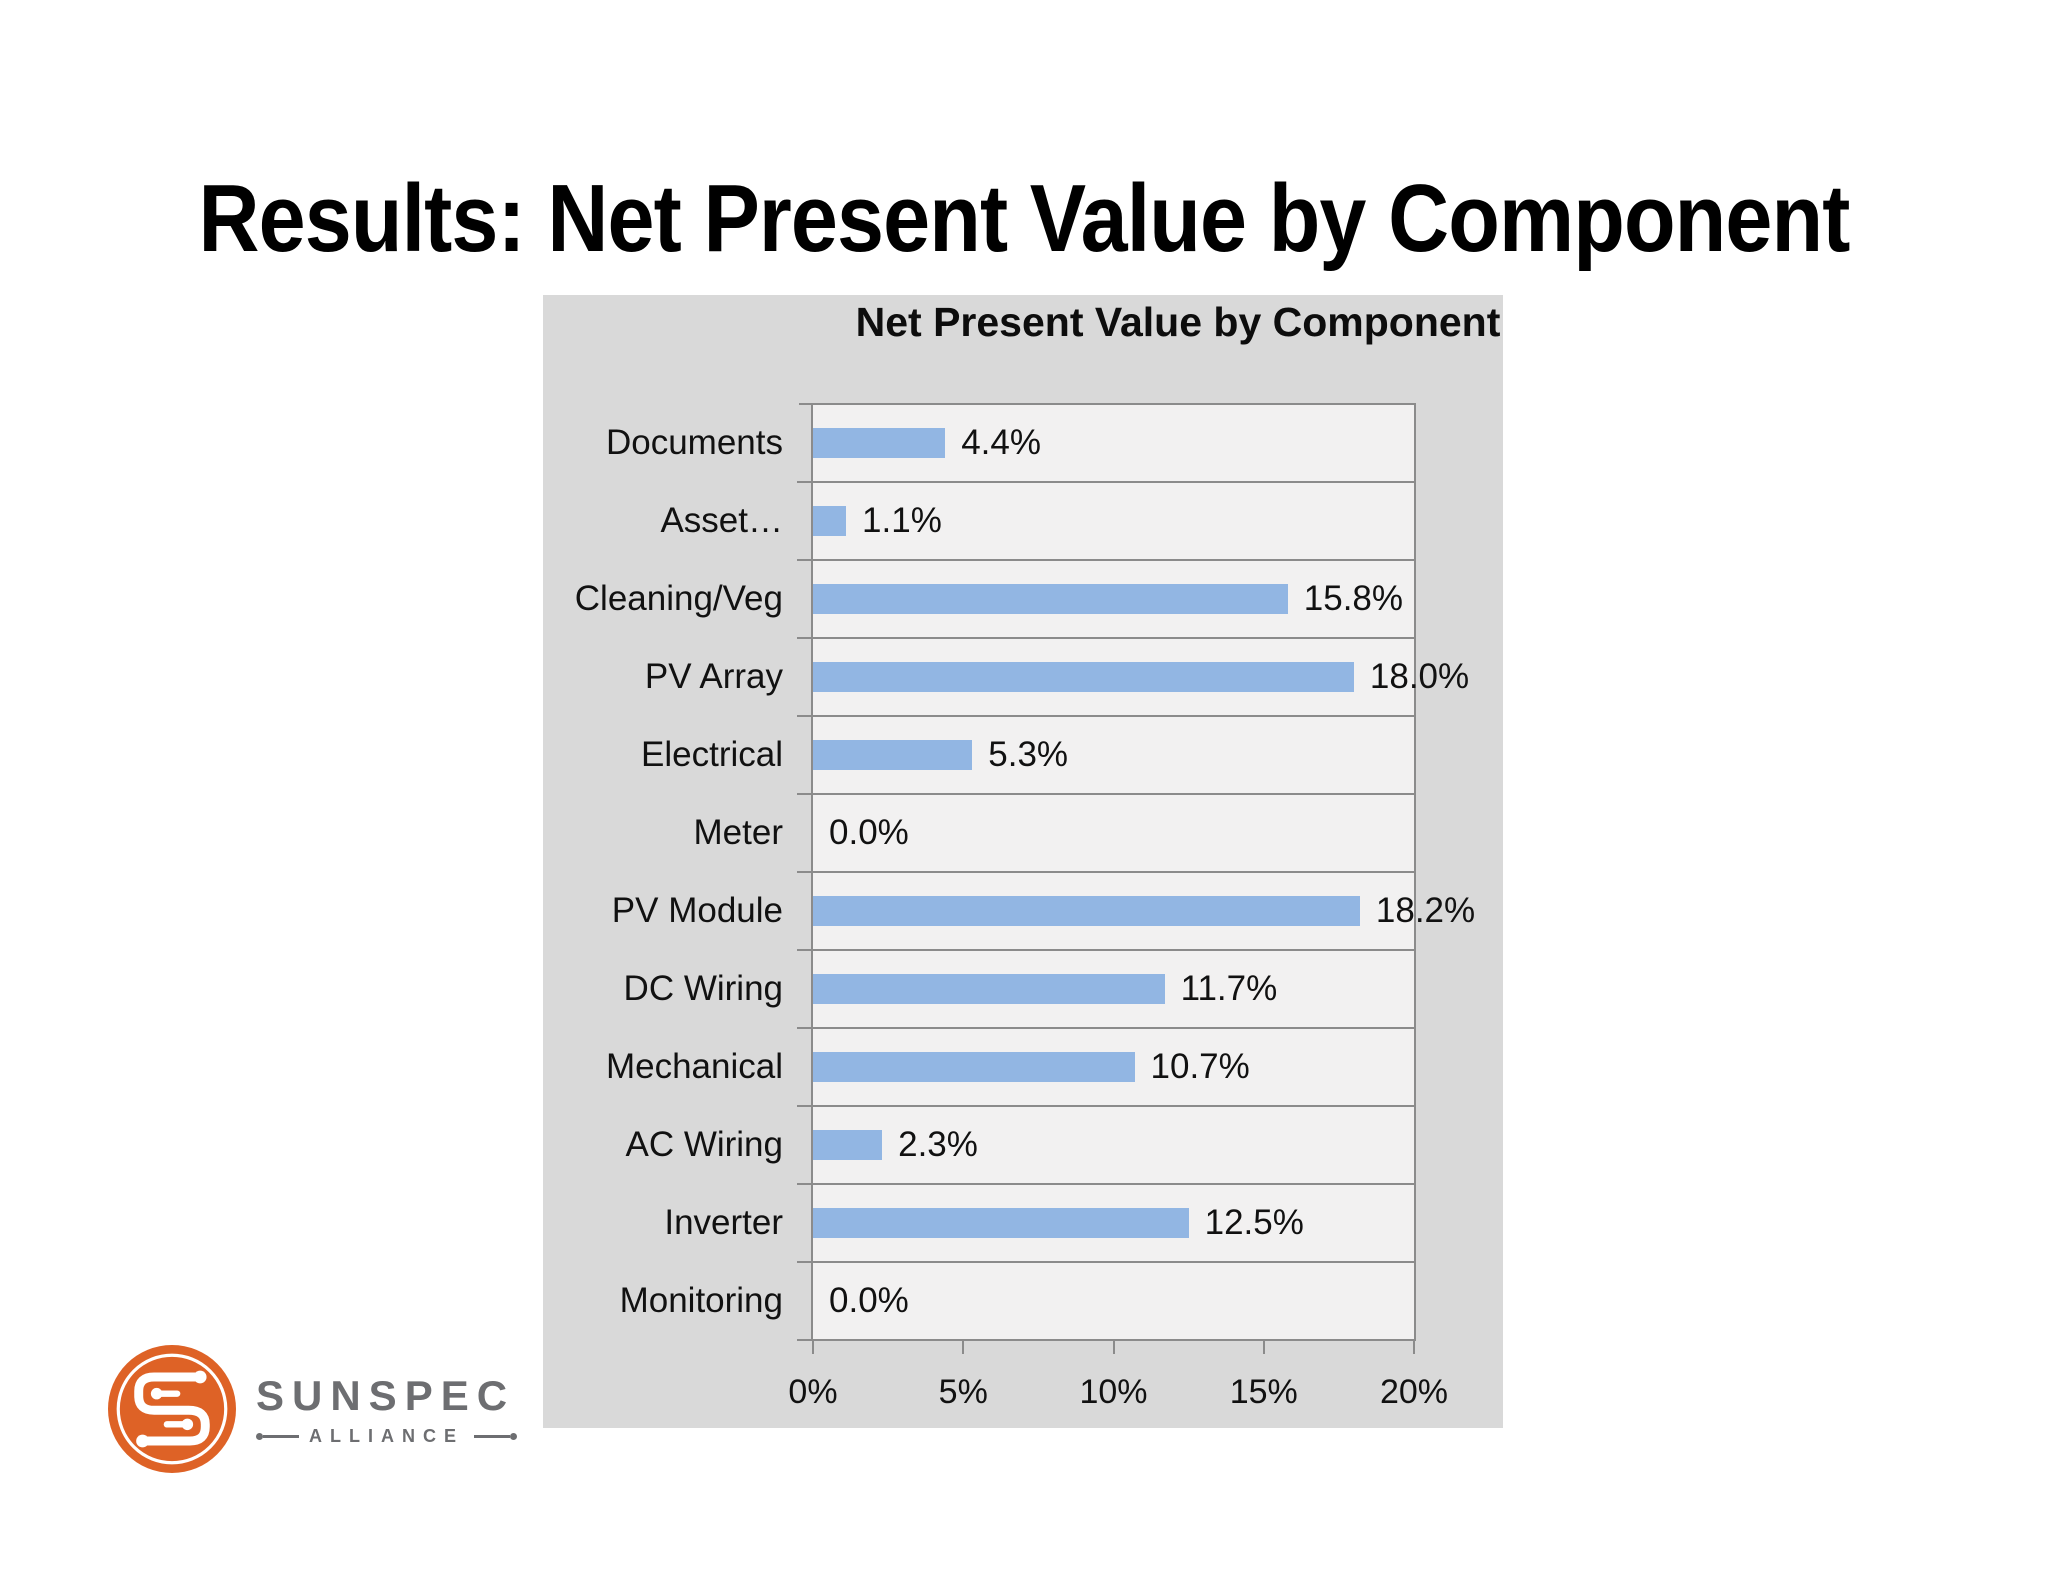 This screenshot has width=2048, height=1582. I want to click on value-label: 1.1%, so click(902, 520).